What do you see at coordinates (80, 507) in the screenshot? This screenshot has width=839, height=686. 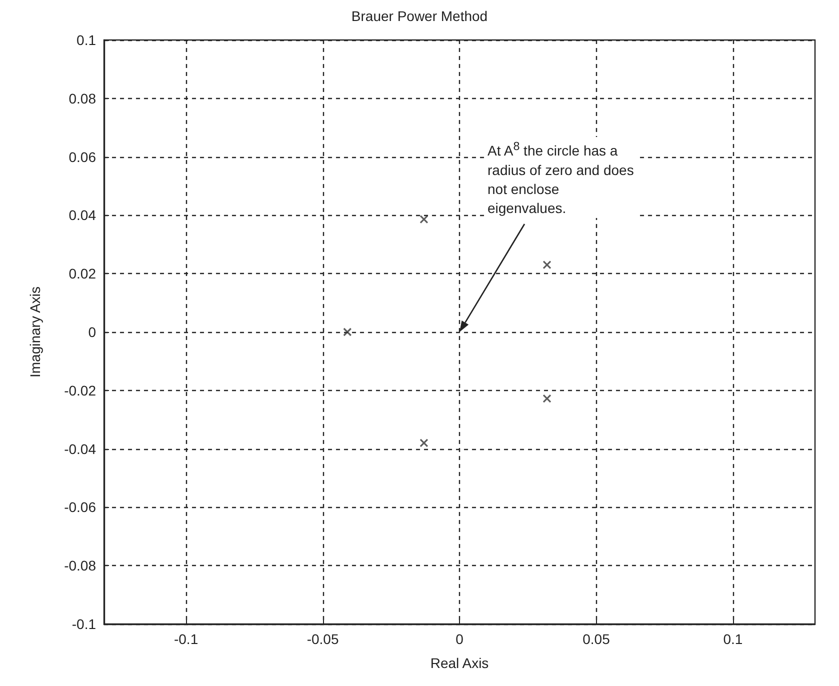 I see `y-tick-label: -0.06` at bounding box center [80, 507].